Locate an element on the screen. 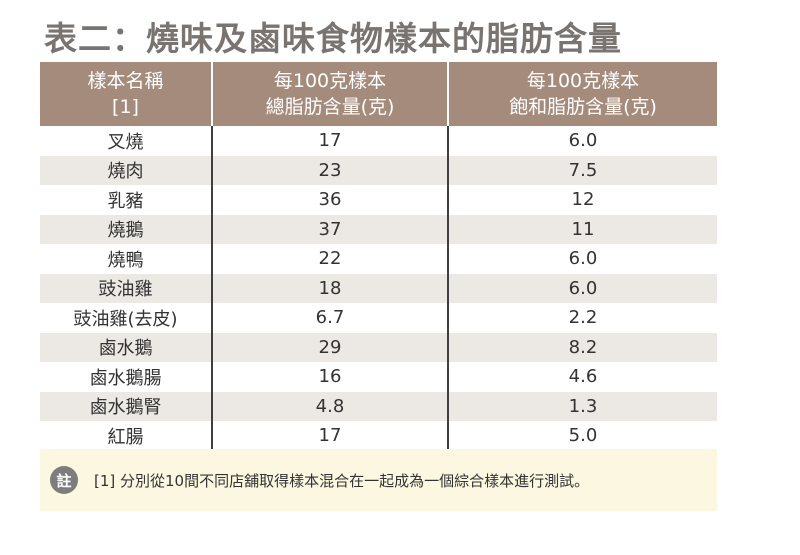 The image size is (800, 555). cell-sample-name: 紅腸 is located at coordinates (126, 436).